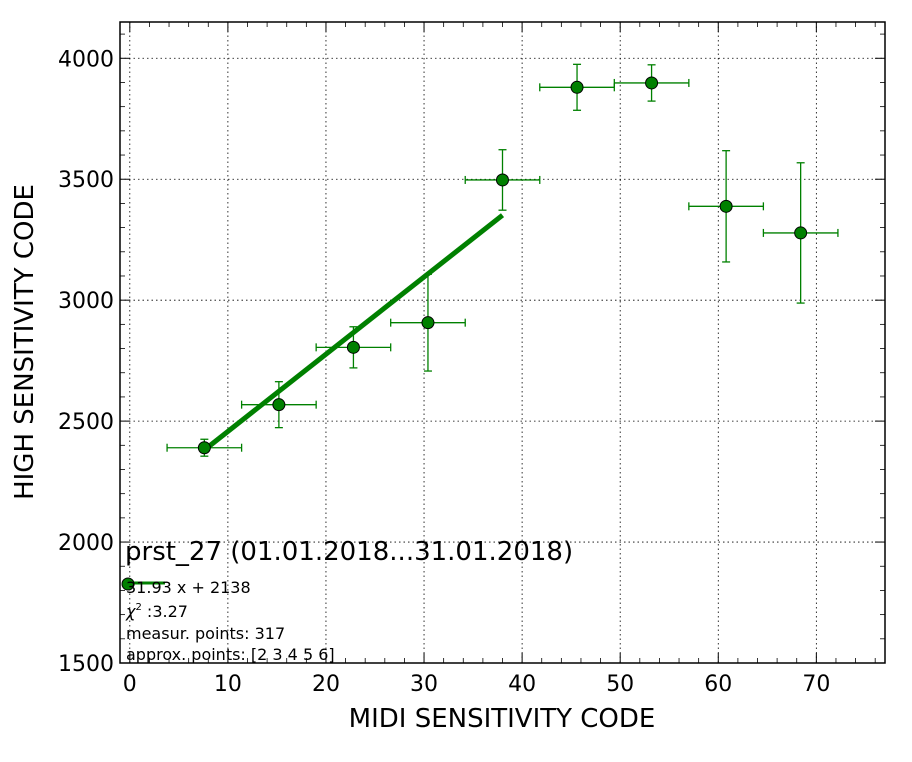  What do you see at coordinates (130, 611) in the screenshot?
I see `chi2-symbol: χ` at bounding box center [130, 611].